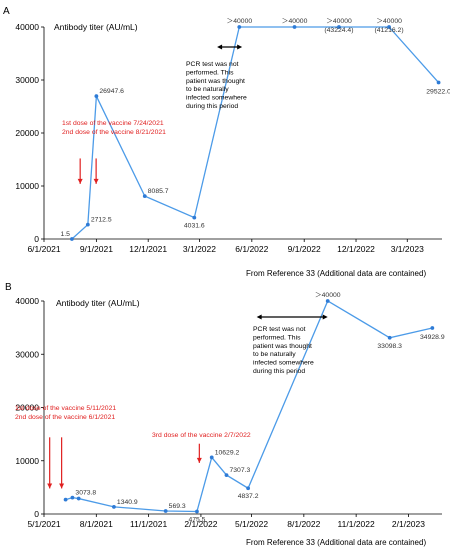 Image resolution: width=450 pixels, height=550 pixels. I want to click on data-label: 7307.3, so click(240, 470).